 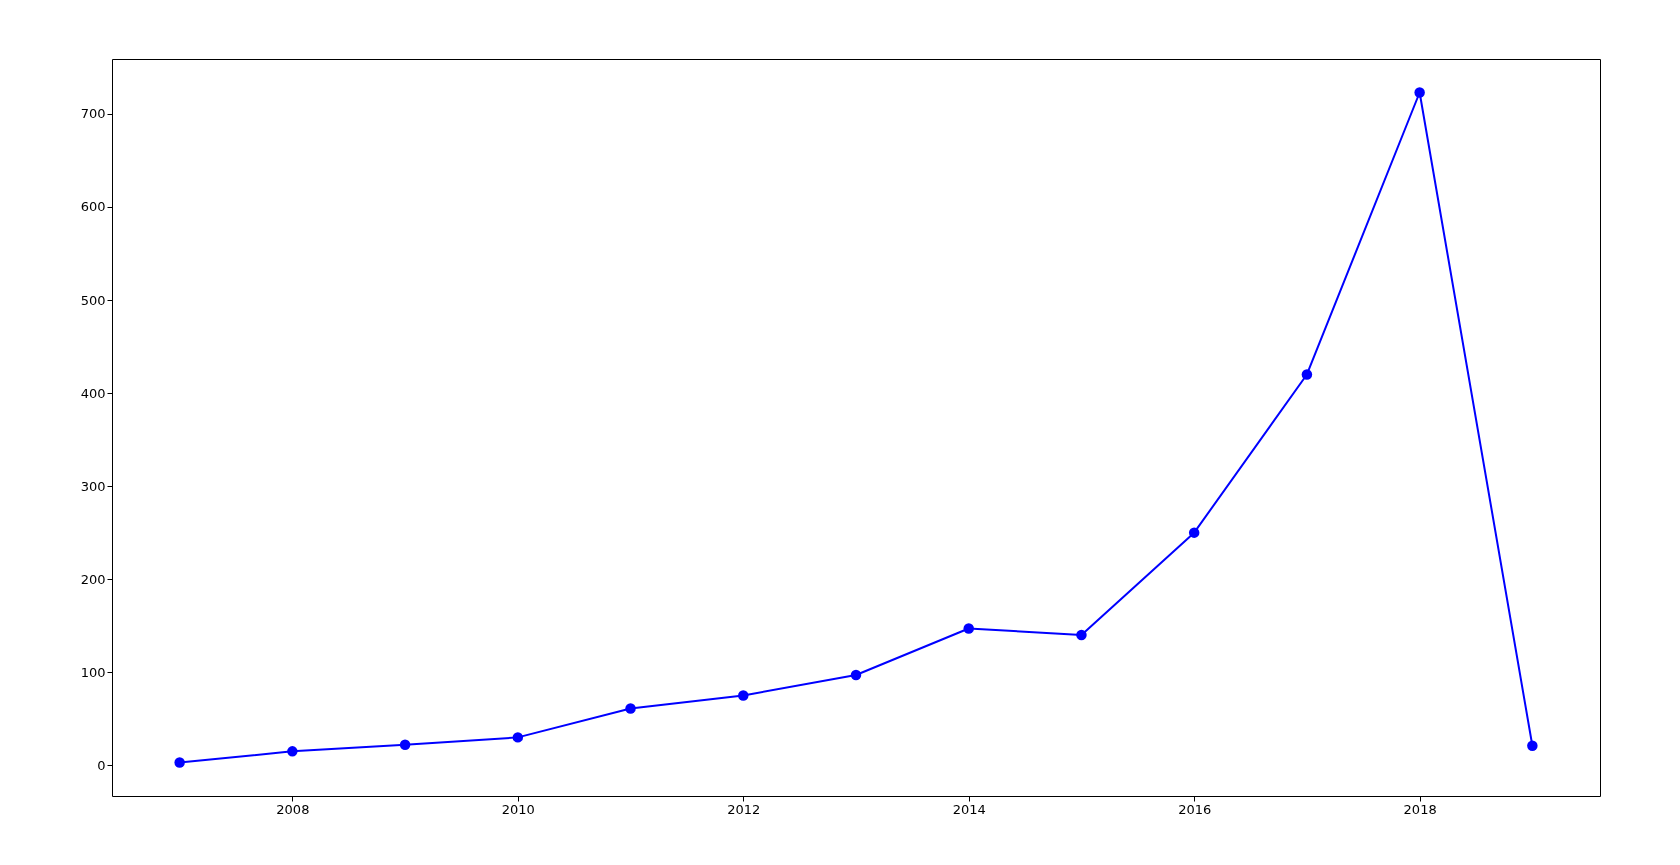 What do you see at coordinates (969, 809) in the screenshot?
I see `x-tick-label: 2014` at bounding box center [969, 809].